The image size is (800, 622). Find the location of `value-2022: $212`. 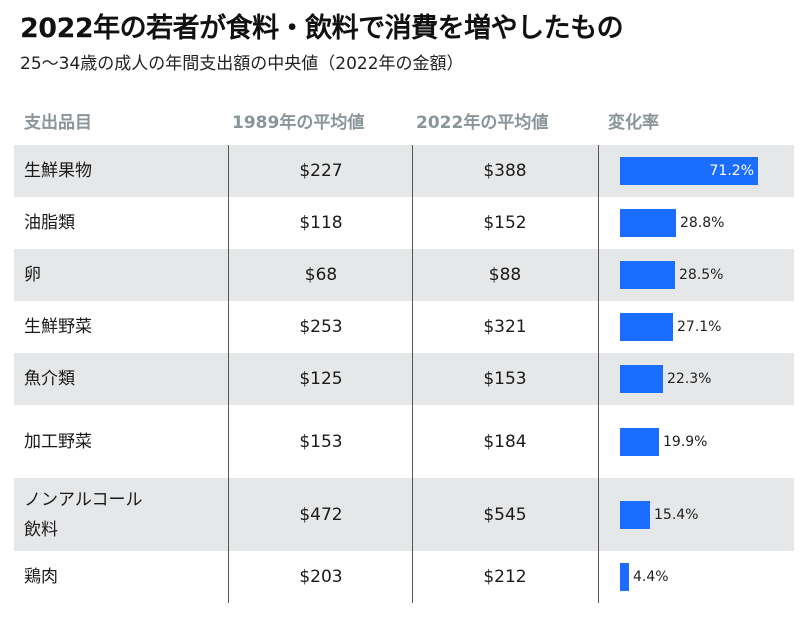

value-2022: $212 is located at coordinates (505, 577).